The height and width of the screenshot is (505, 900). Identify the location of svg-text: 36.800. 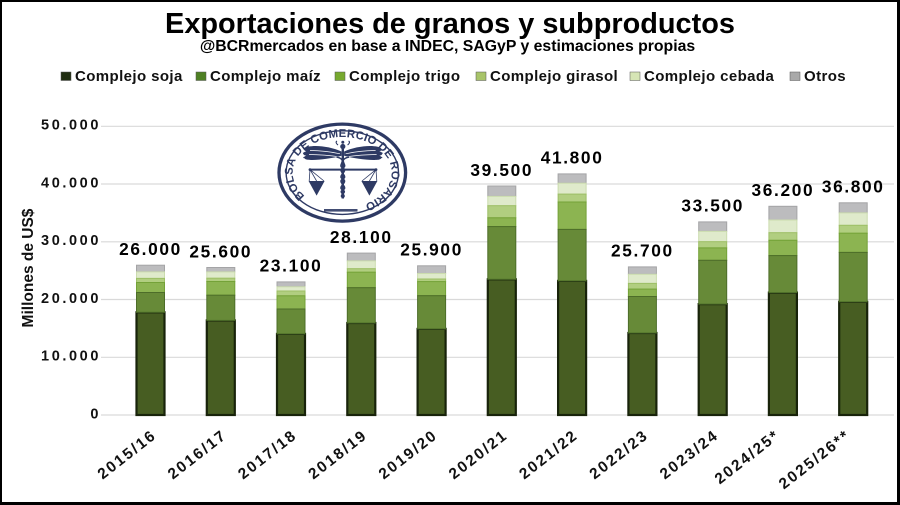
(853, 187).